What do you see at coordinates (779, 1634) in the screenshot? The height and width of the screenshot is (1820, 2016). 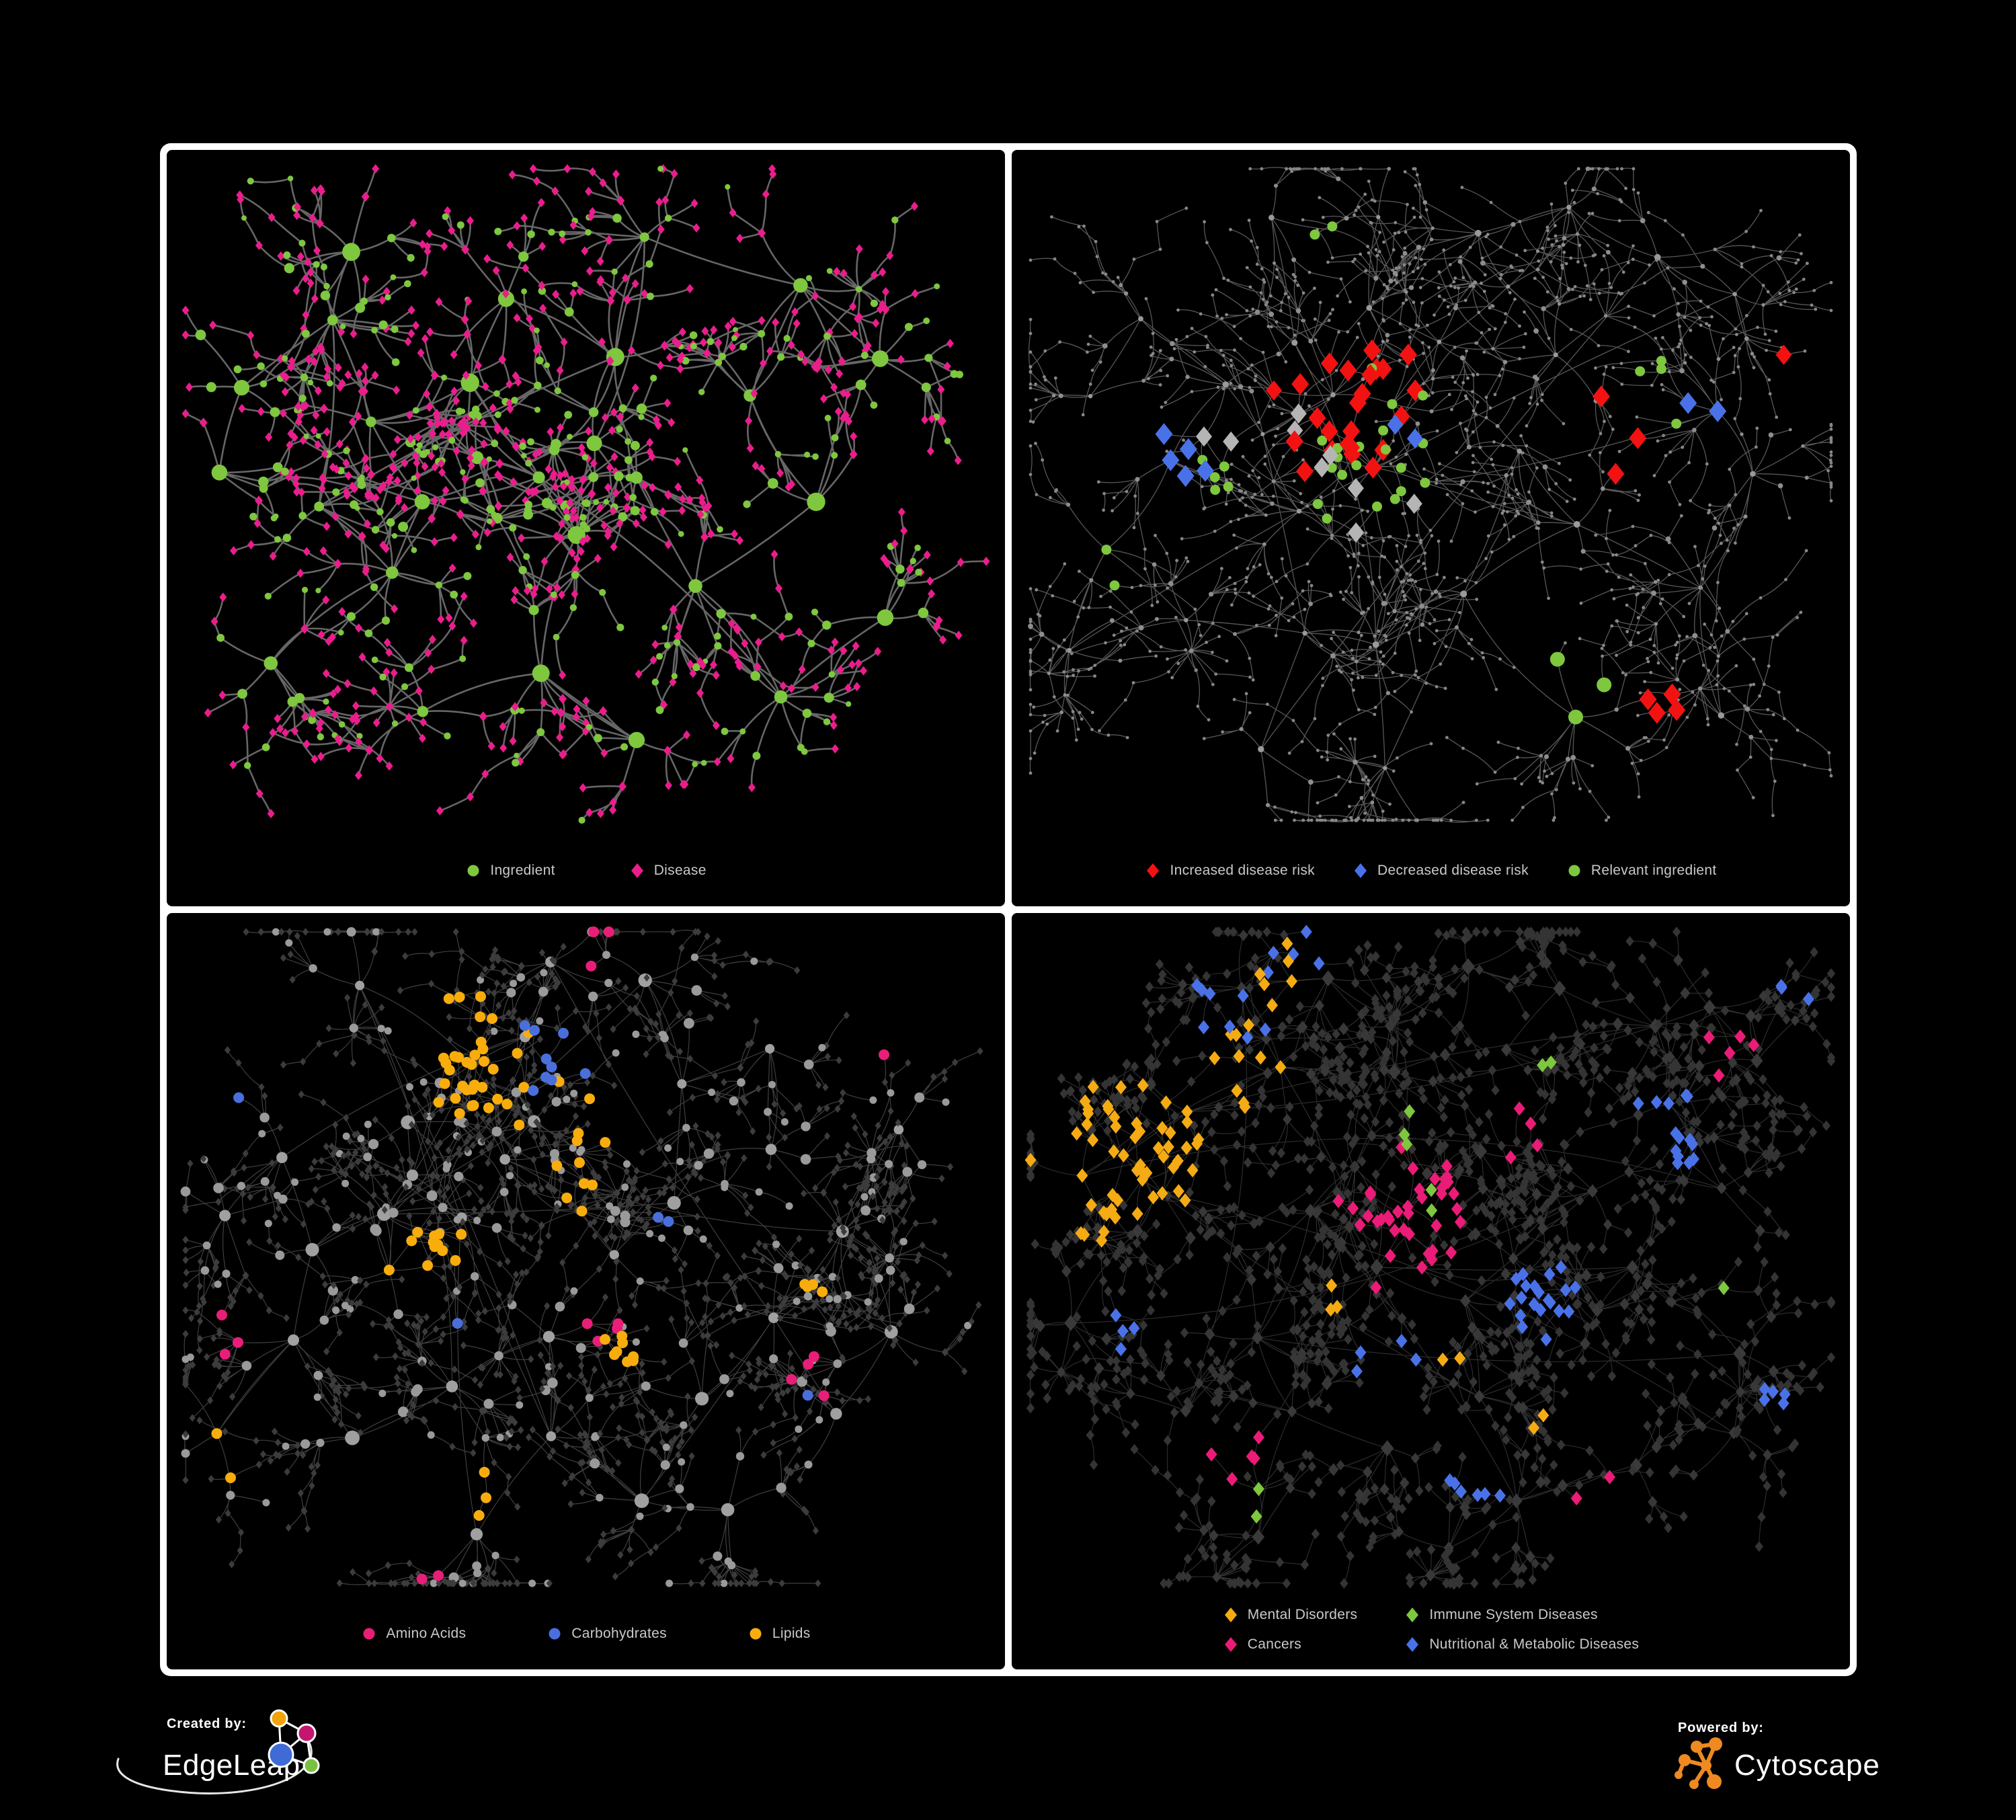 I see `legend-item: Lipids` at bounding box center [779, 1634].